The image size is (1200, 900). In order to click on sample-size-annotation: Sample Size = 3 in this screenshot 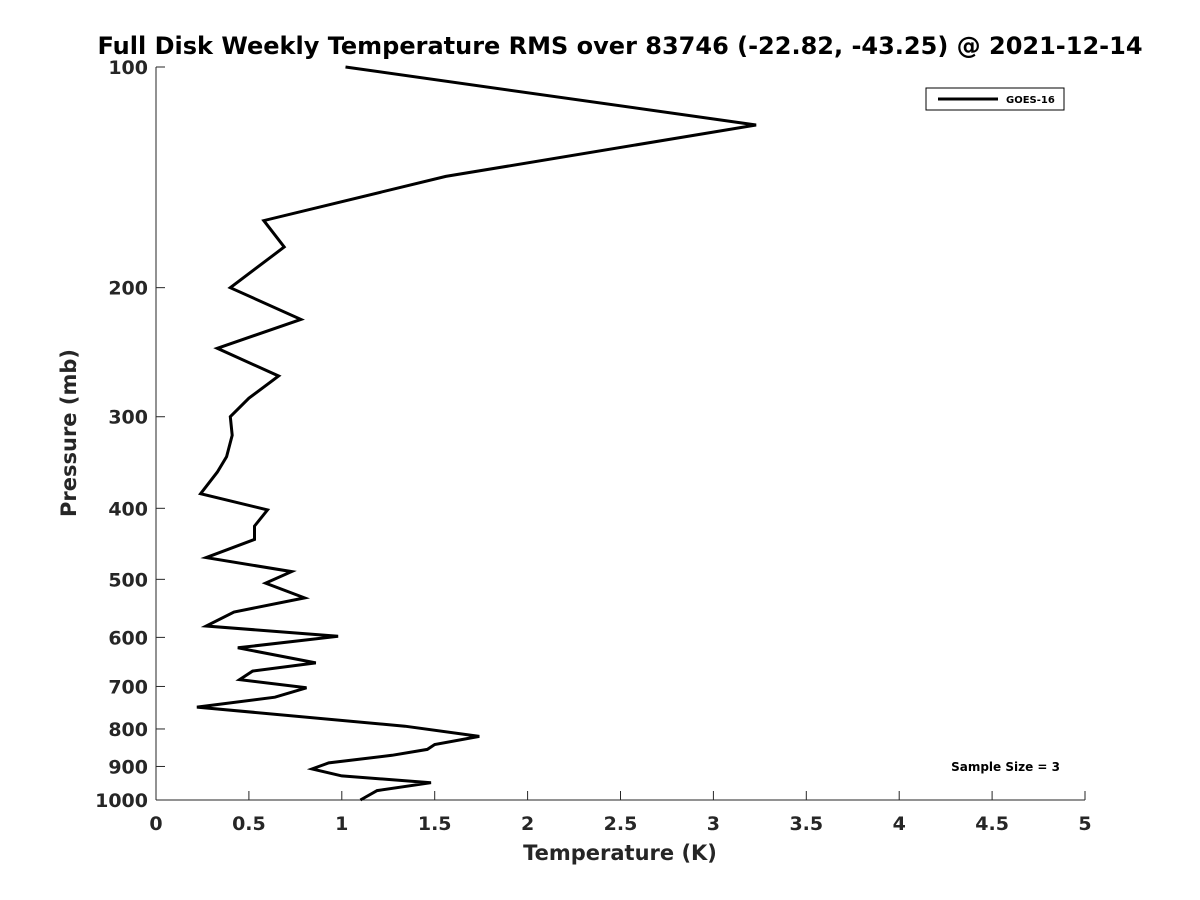, I will do `click(1005, 767)`.